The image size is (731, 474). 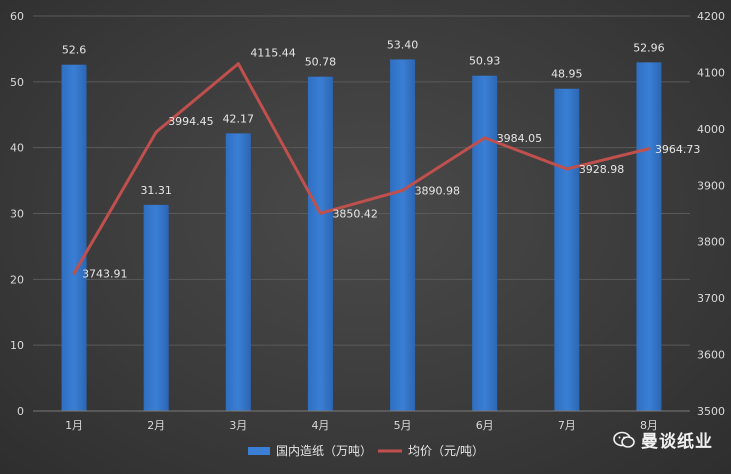 What do you see at coordinates (446, 451) in the screenshot?
I see `legend-label-line: 均价（元/吨）` at bounding box center [446, 451].